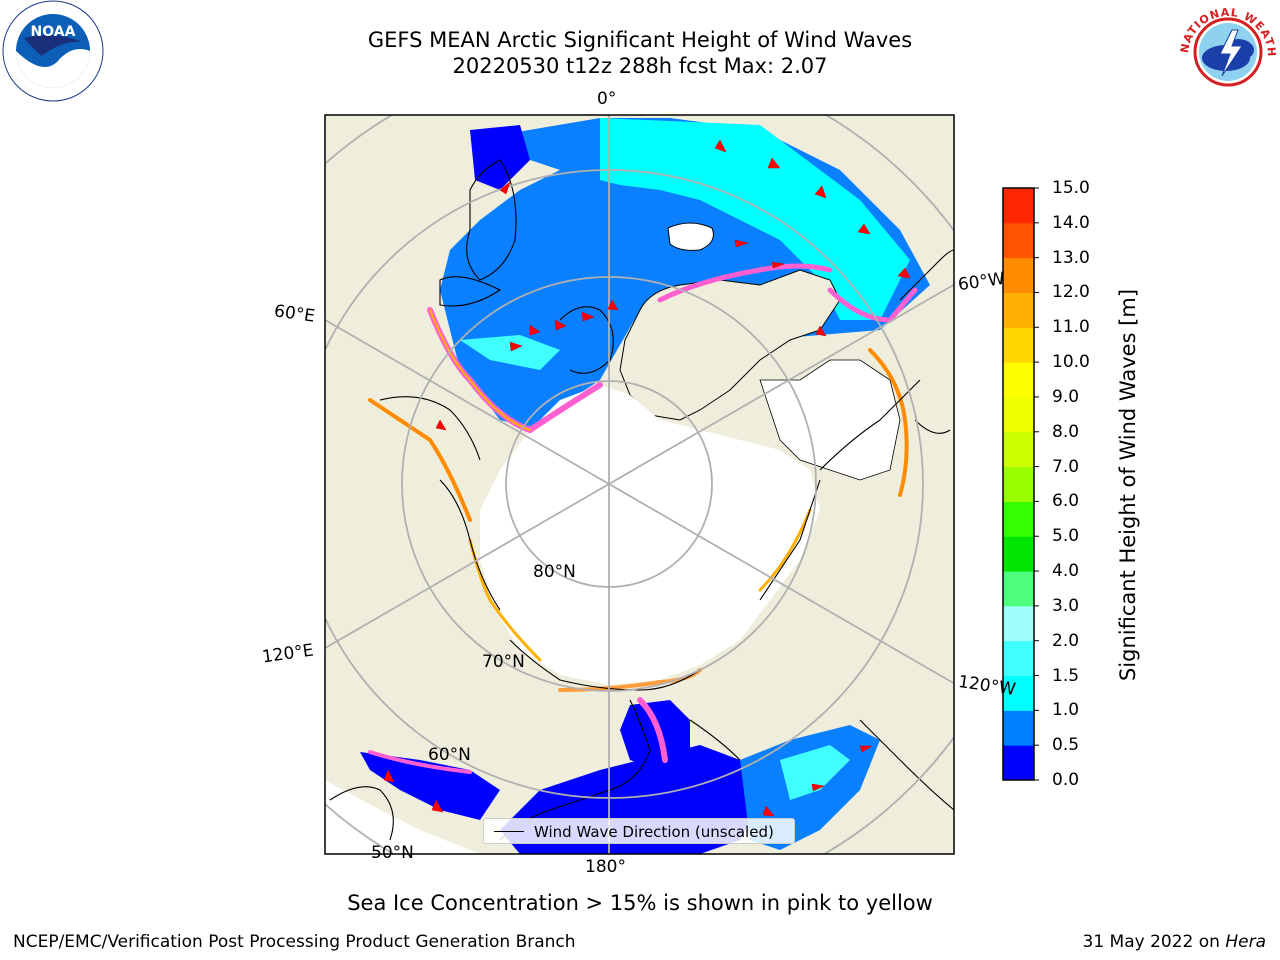 The width and height of the screenshot is (1280, 960). I want to click on bering-waves, so click(655, 735).